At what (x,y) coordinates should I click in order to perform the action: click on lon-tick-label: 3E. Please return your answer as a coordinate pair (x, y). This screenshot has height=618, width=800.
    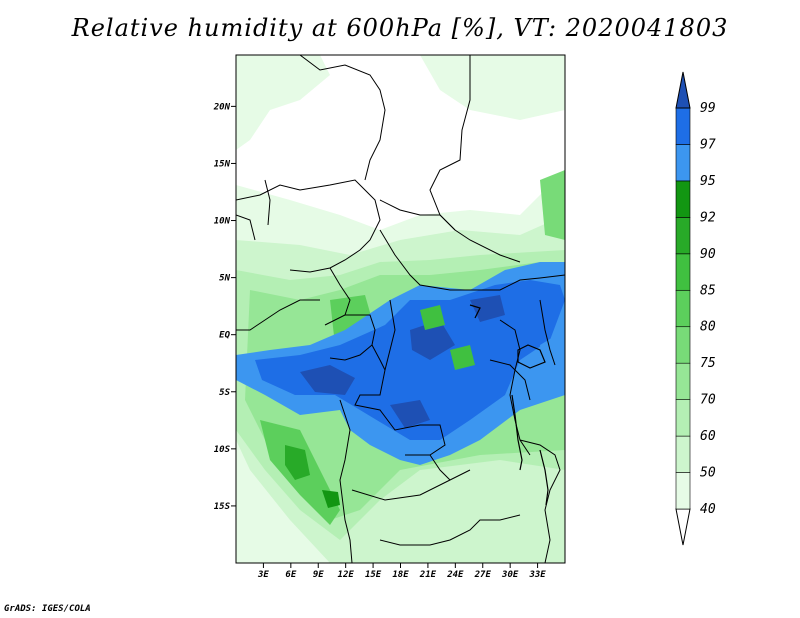
    Looking at the image, I should click on (263, 575).